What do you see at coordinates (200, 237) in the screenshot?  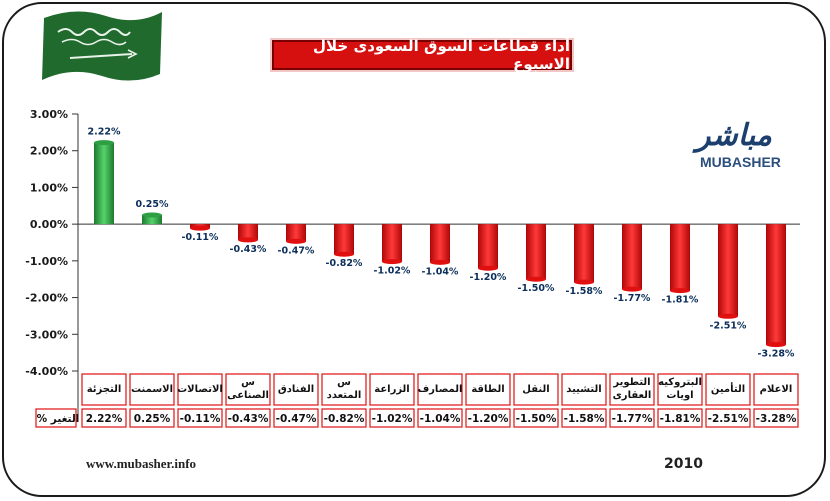 I see `data-label: -0.11%` at bounding box center [200, 237].